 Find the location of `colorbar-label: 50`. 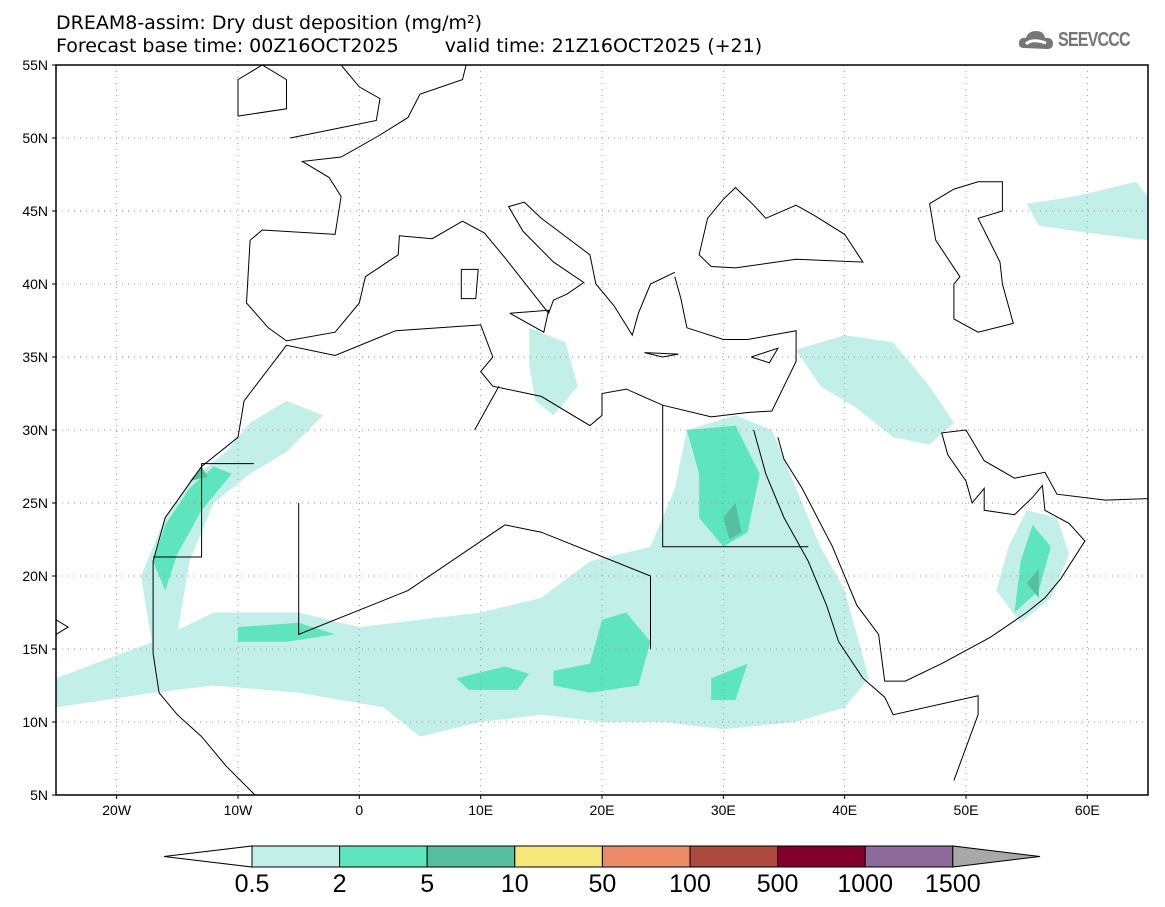

colorbar-label: 50 is located at coordinates (602, 884).